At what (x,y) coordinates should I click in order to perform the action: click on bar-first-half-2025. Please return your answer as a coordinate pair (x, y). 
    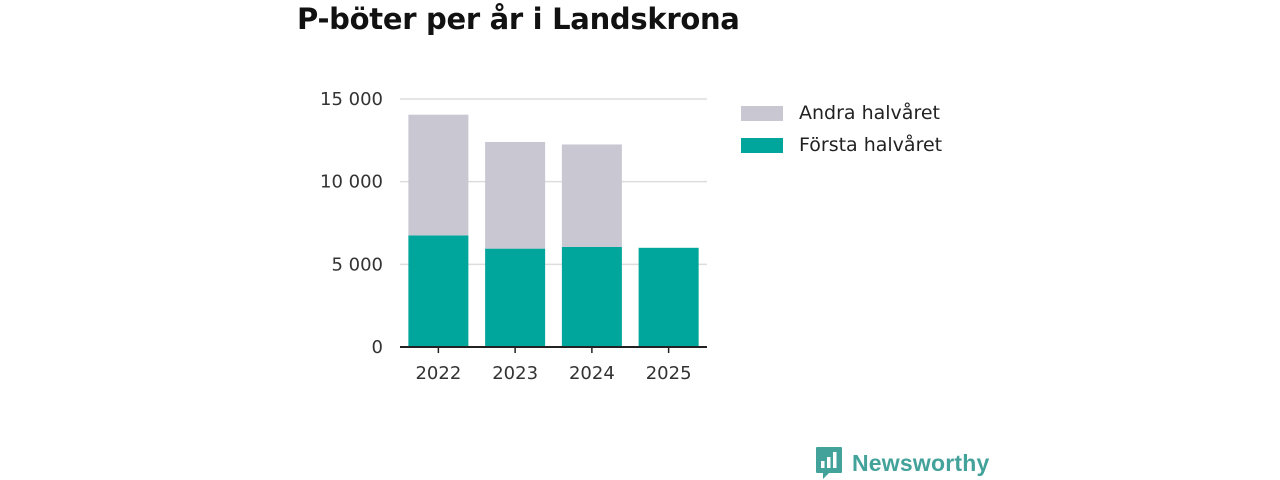
    Looking at the image, I should click on (668, 297).